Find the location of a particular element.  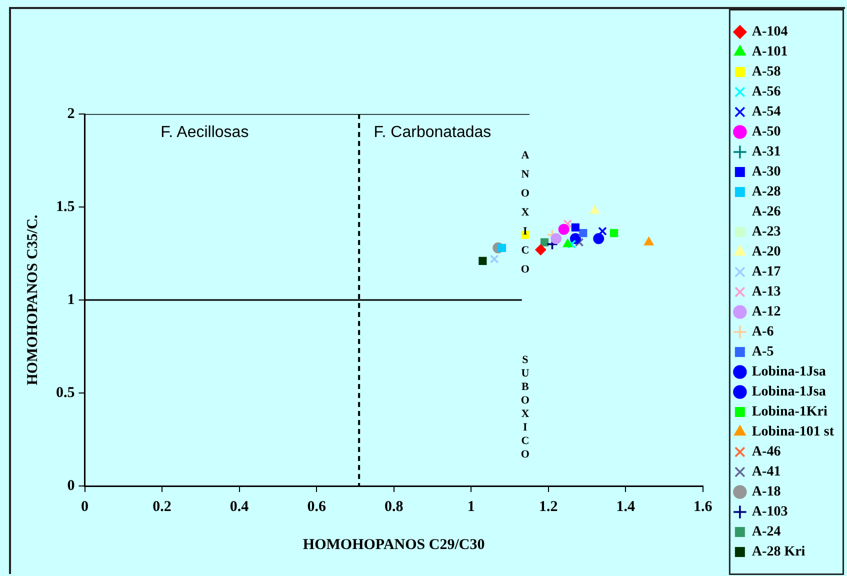

x-tick-label: 0.8 is located at coordinates (394, 506).